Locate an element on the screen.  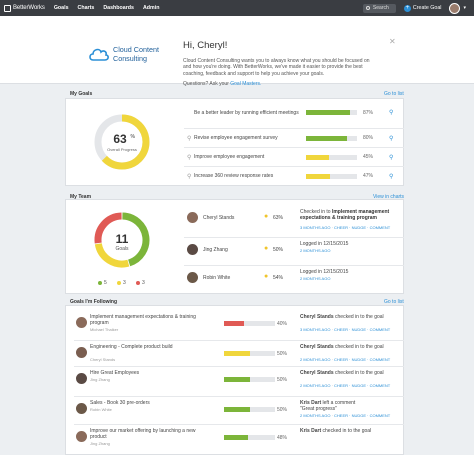
user-avatar is located at coordinates (455, 8).